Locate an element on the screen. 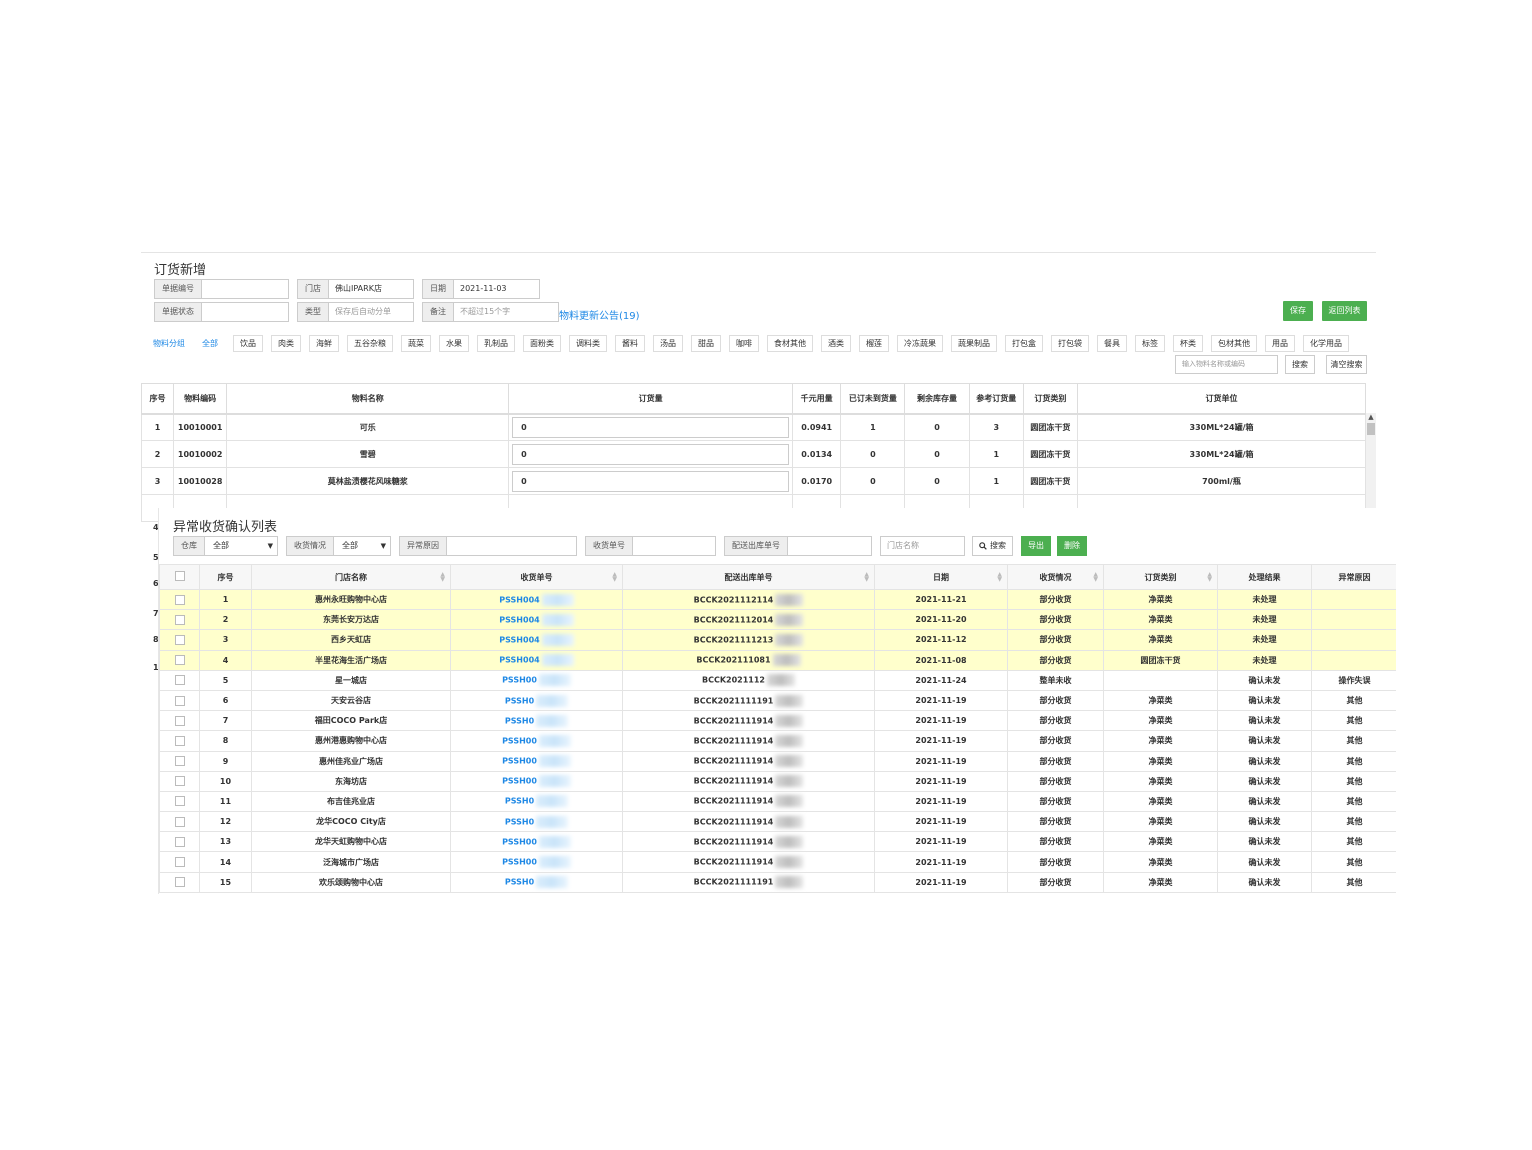 Image resolution: width=1532 pixels, height=1150 pixels. category-chip: 包材其他 is located at coordinates (1234, 343).